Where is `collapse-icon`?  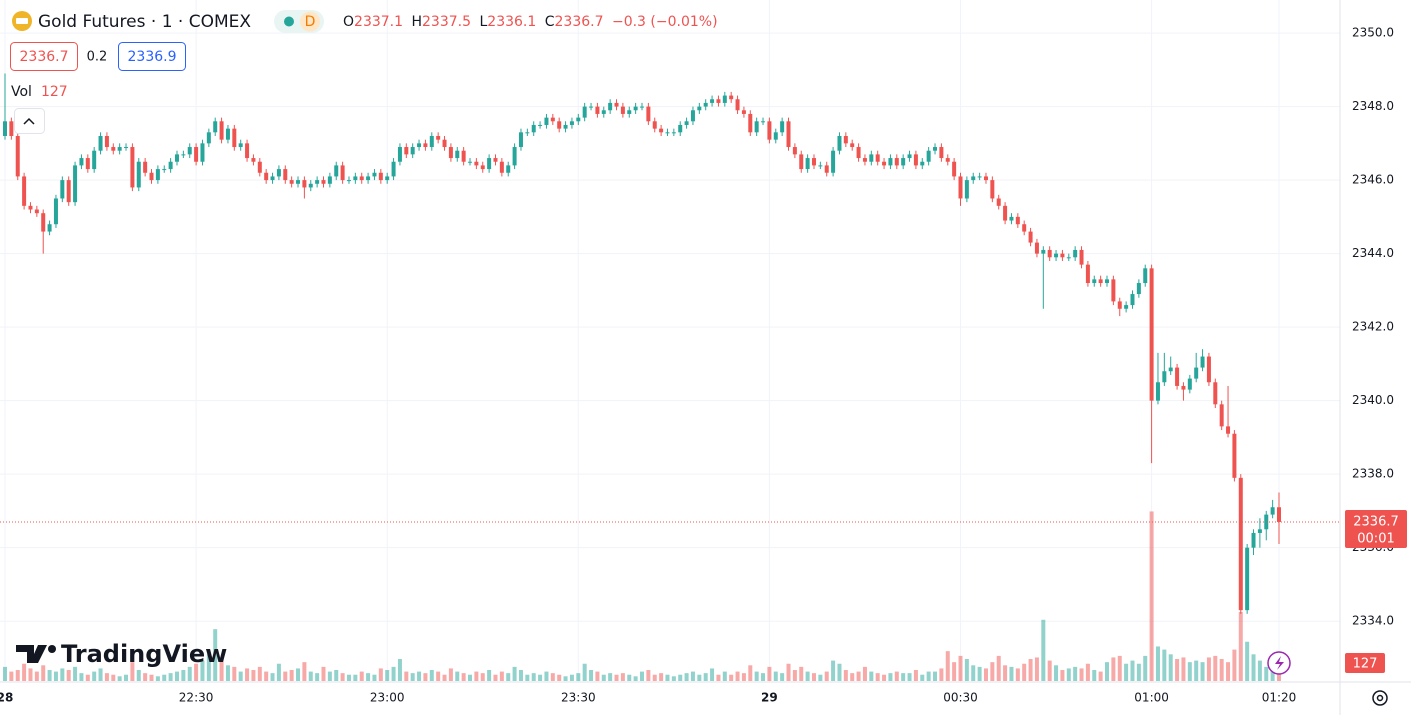
collapse-icon is located at coordinates (29, 121).